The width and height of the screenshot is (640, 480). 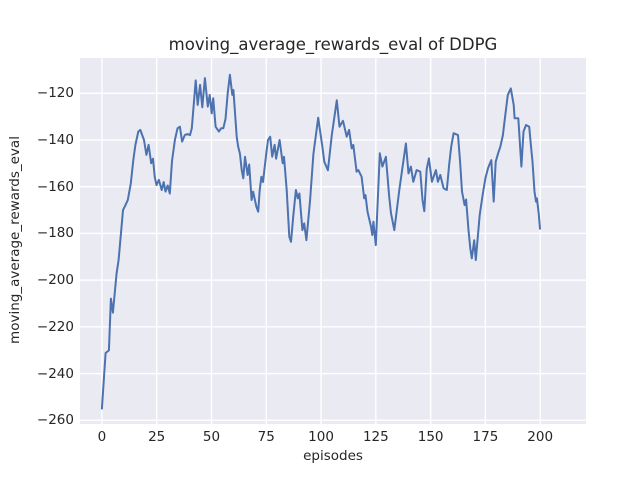 I want to click on x-tick-label: 75, so click(x=266, y=437).